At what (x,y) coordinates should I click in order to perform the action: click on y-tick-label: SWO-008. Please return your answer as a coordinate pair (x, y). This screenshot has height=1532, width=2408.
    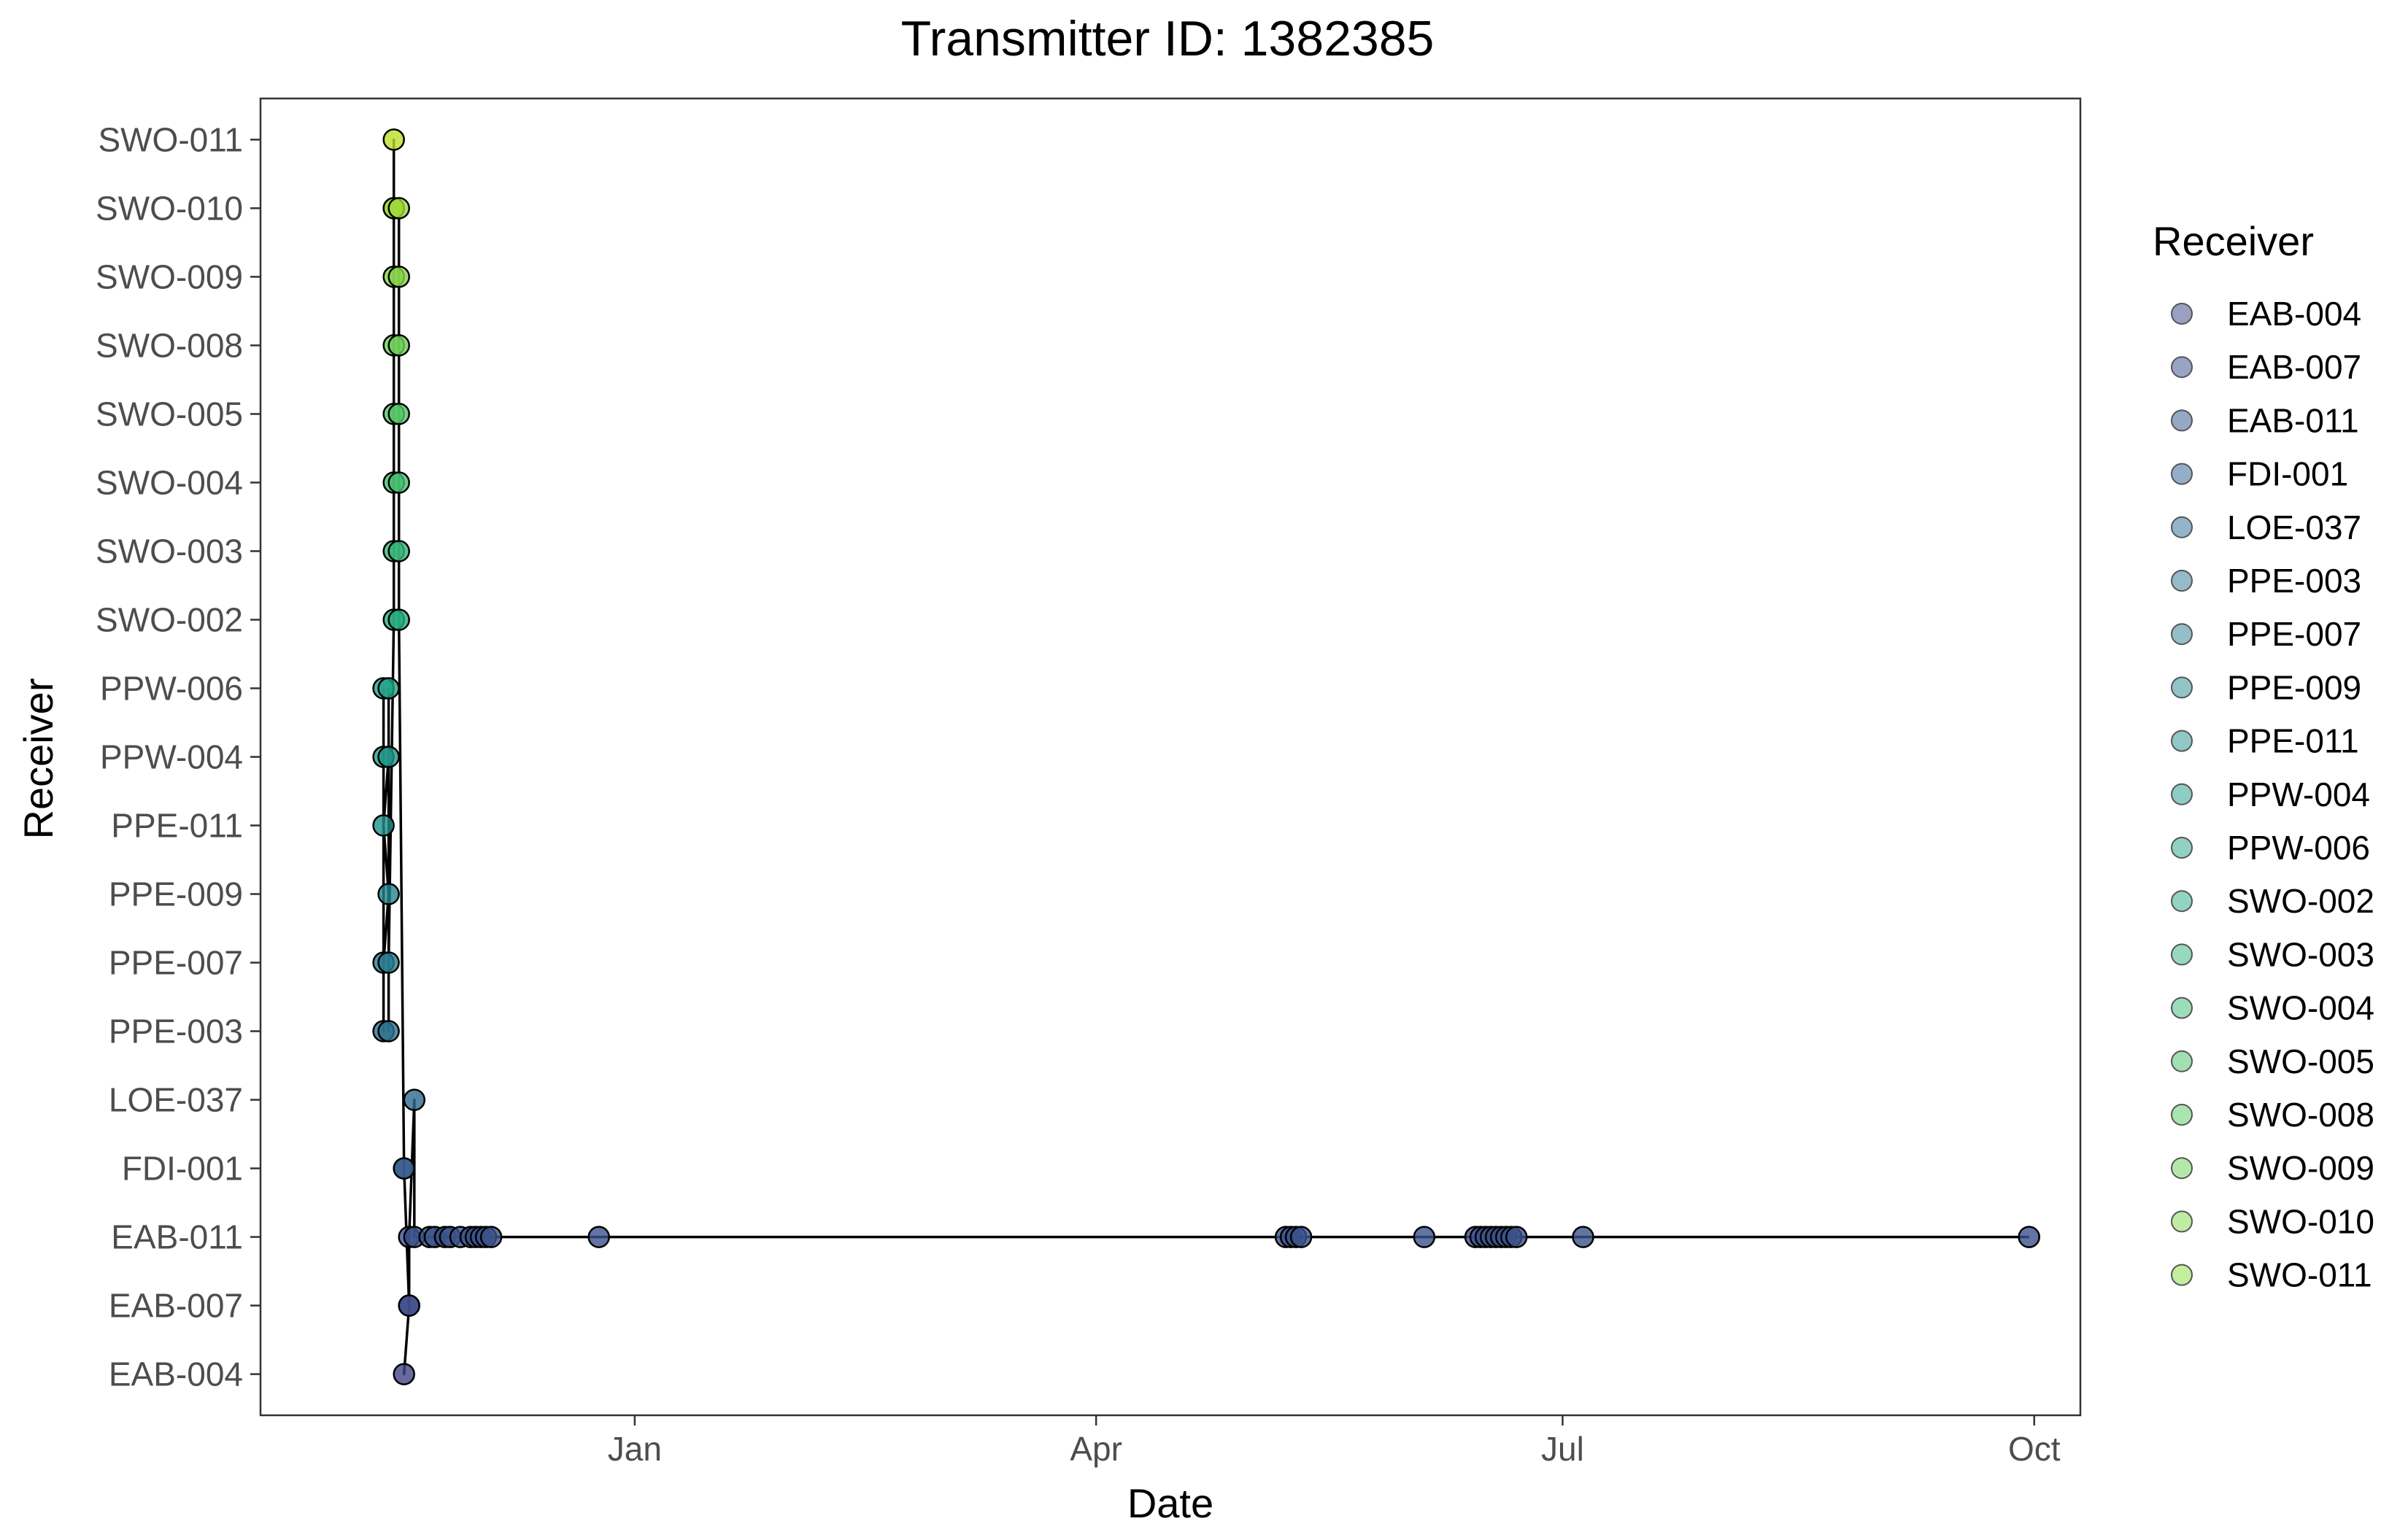
    Looking at the image, I should click on (169, 345).